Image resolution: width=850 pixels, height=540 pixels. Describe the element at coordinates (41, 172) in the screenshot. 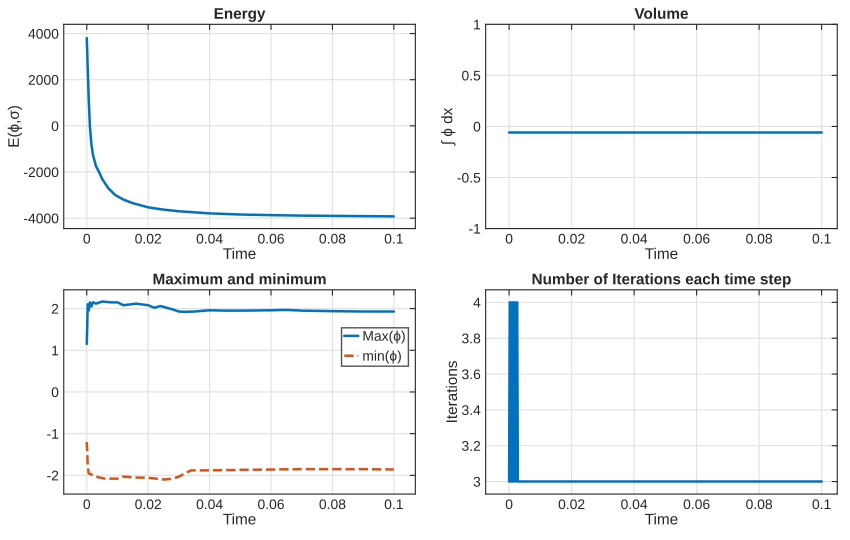

I see `y-tick-label: -2000` at that location.